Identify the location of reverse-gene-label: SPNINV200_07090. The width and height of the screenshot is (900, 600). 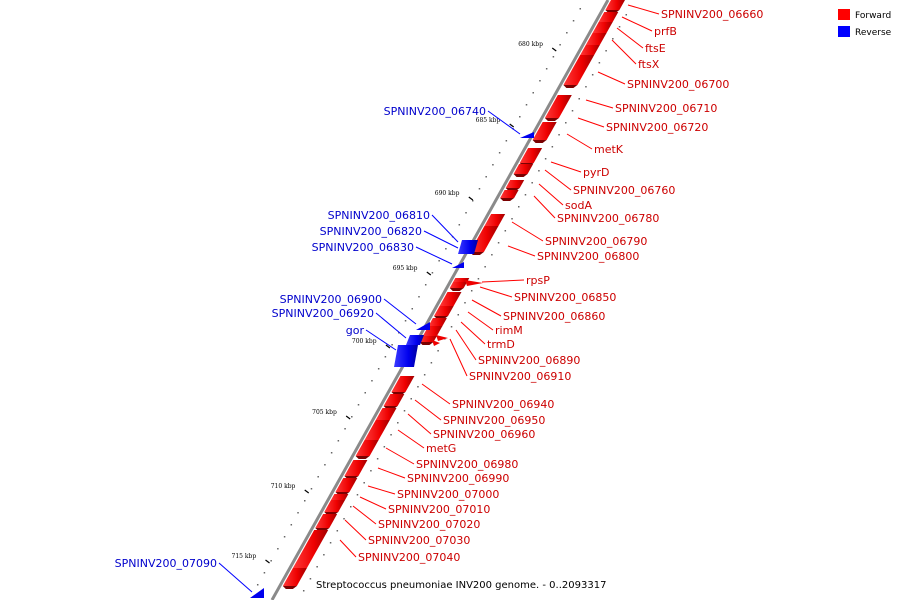
(166, 563).